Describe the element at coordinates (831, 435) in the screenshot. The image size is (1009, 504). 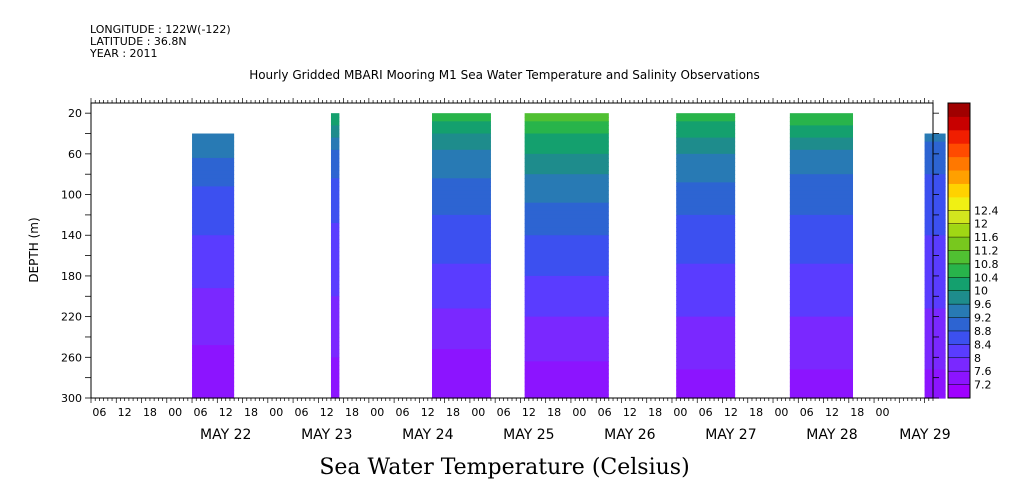
I see `x-day-label: MAY 28` at that location.